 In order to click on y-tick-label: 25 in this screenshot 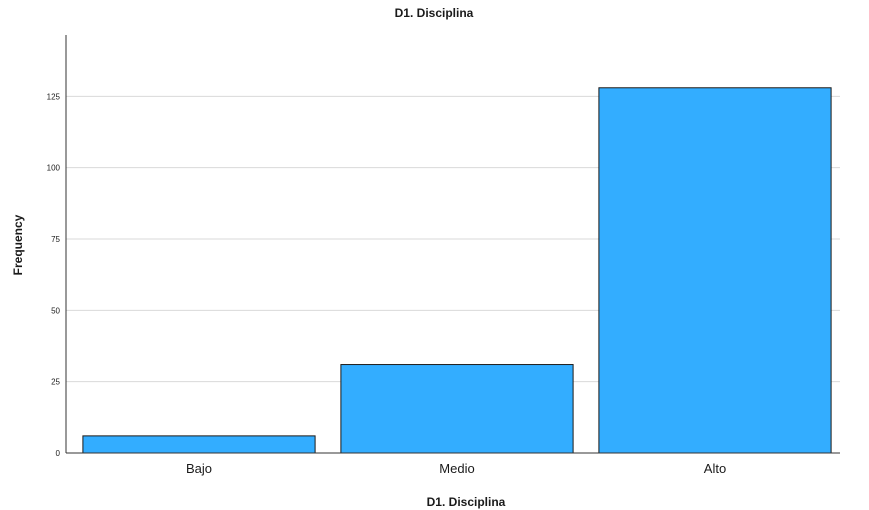, I will do `click(55, 382)`.